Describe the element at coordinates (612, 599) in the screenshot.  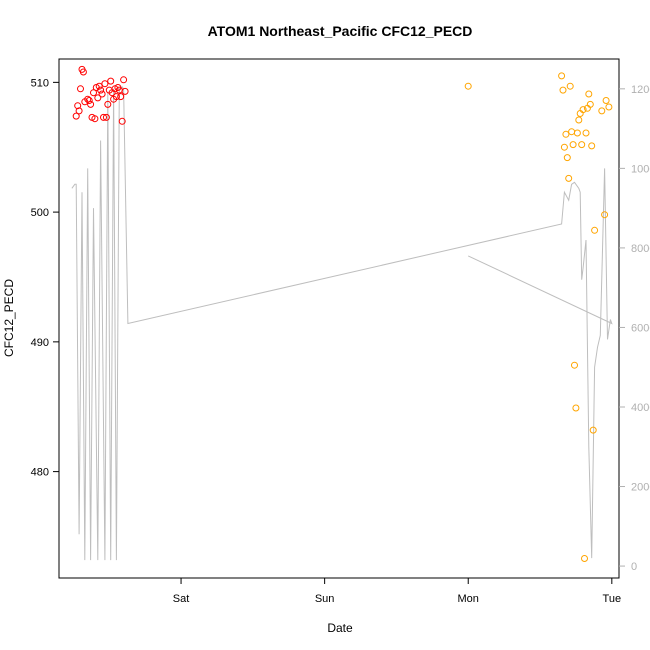
I see `x-tick-label: Tue` at that location.